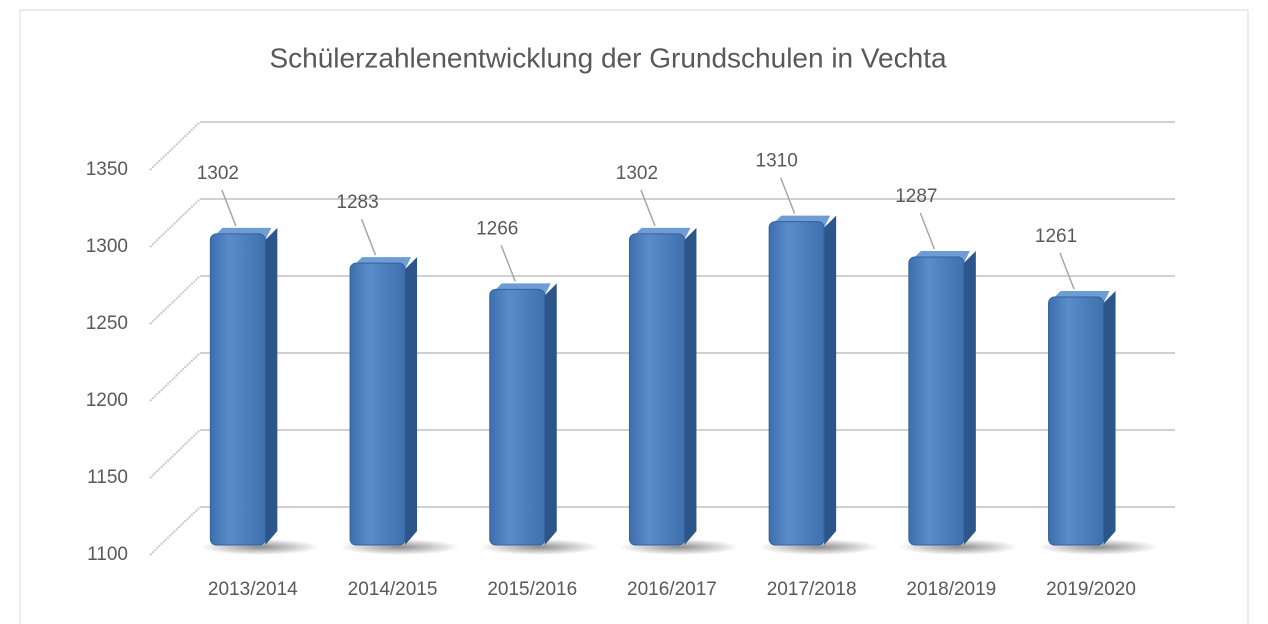 The width and height of the screenshot is (1268, 624). Describe the element at coordinates (916, 196) in the screenshot. I see `data-label: 1287` at that location.